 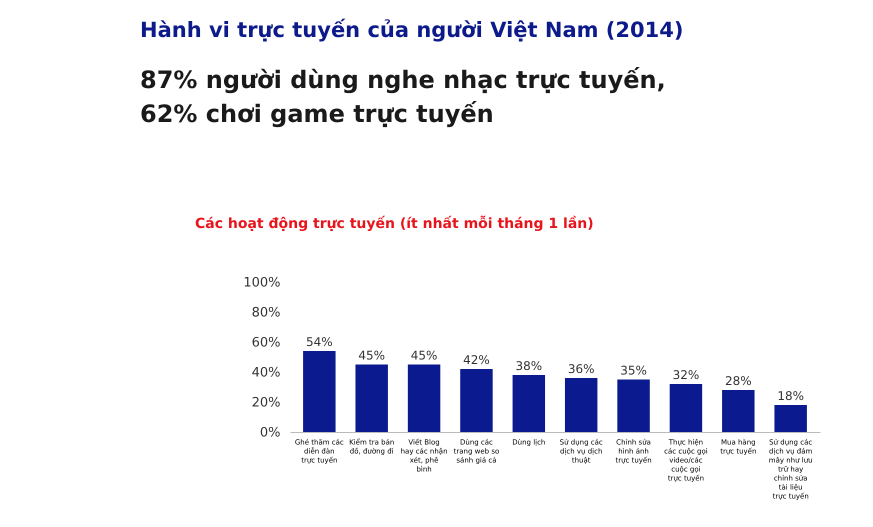 What do you see at coordinates (266, 373) in the screenshot?
I see `y-tick-label: 40%` at bounding box center [266, 373].